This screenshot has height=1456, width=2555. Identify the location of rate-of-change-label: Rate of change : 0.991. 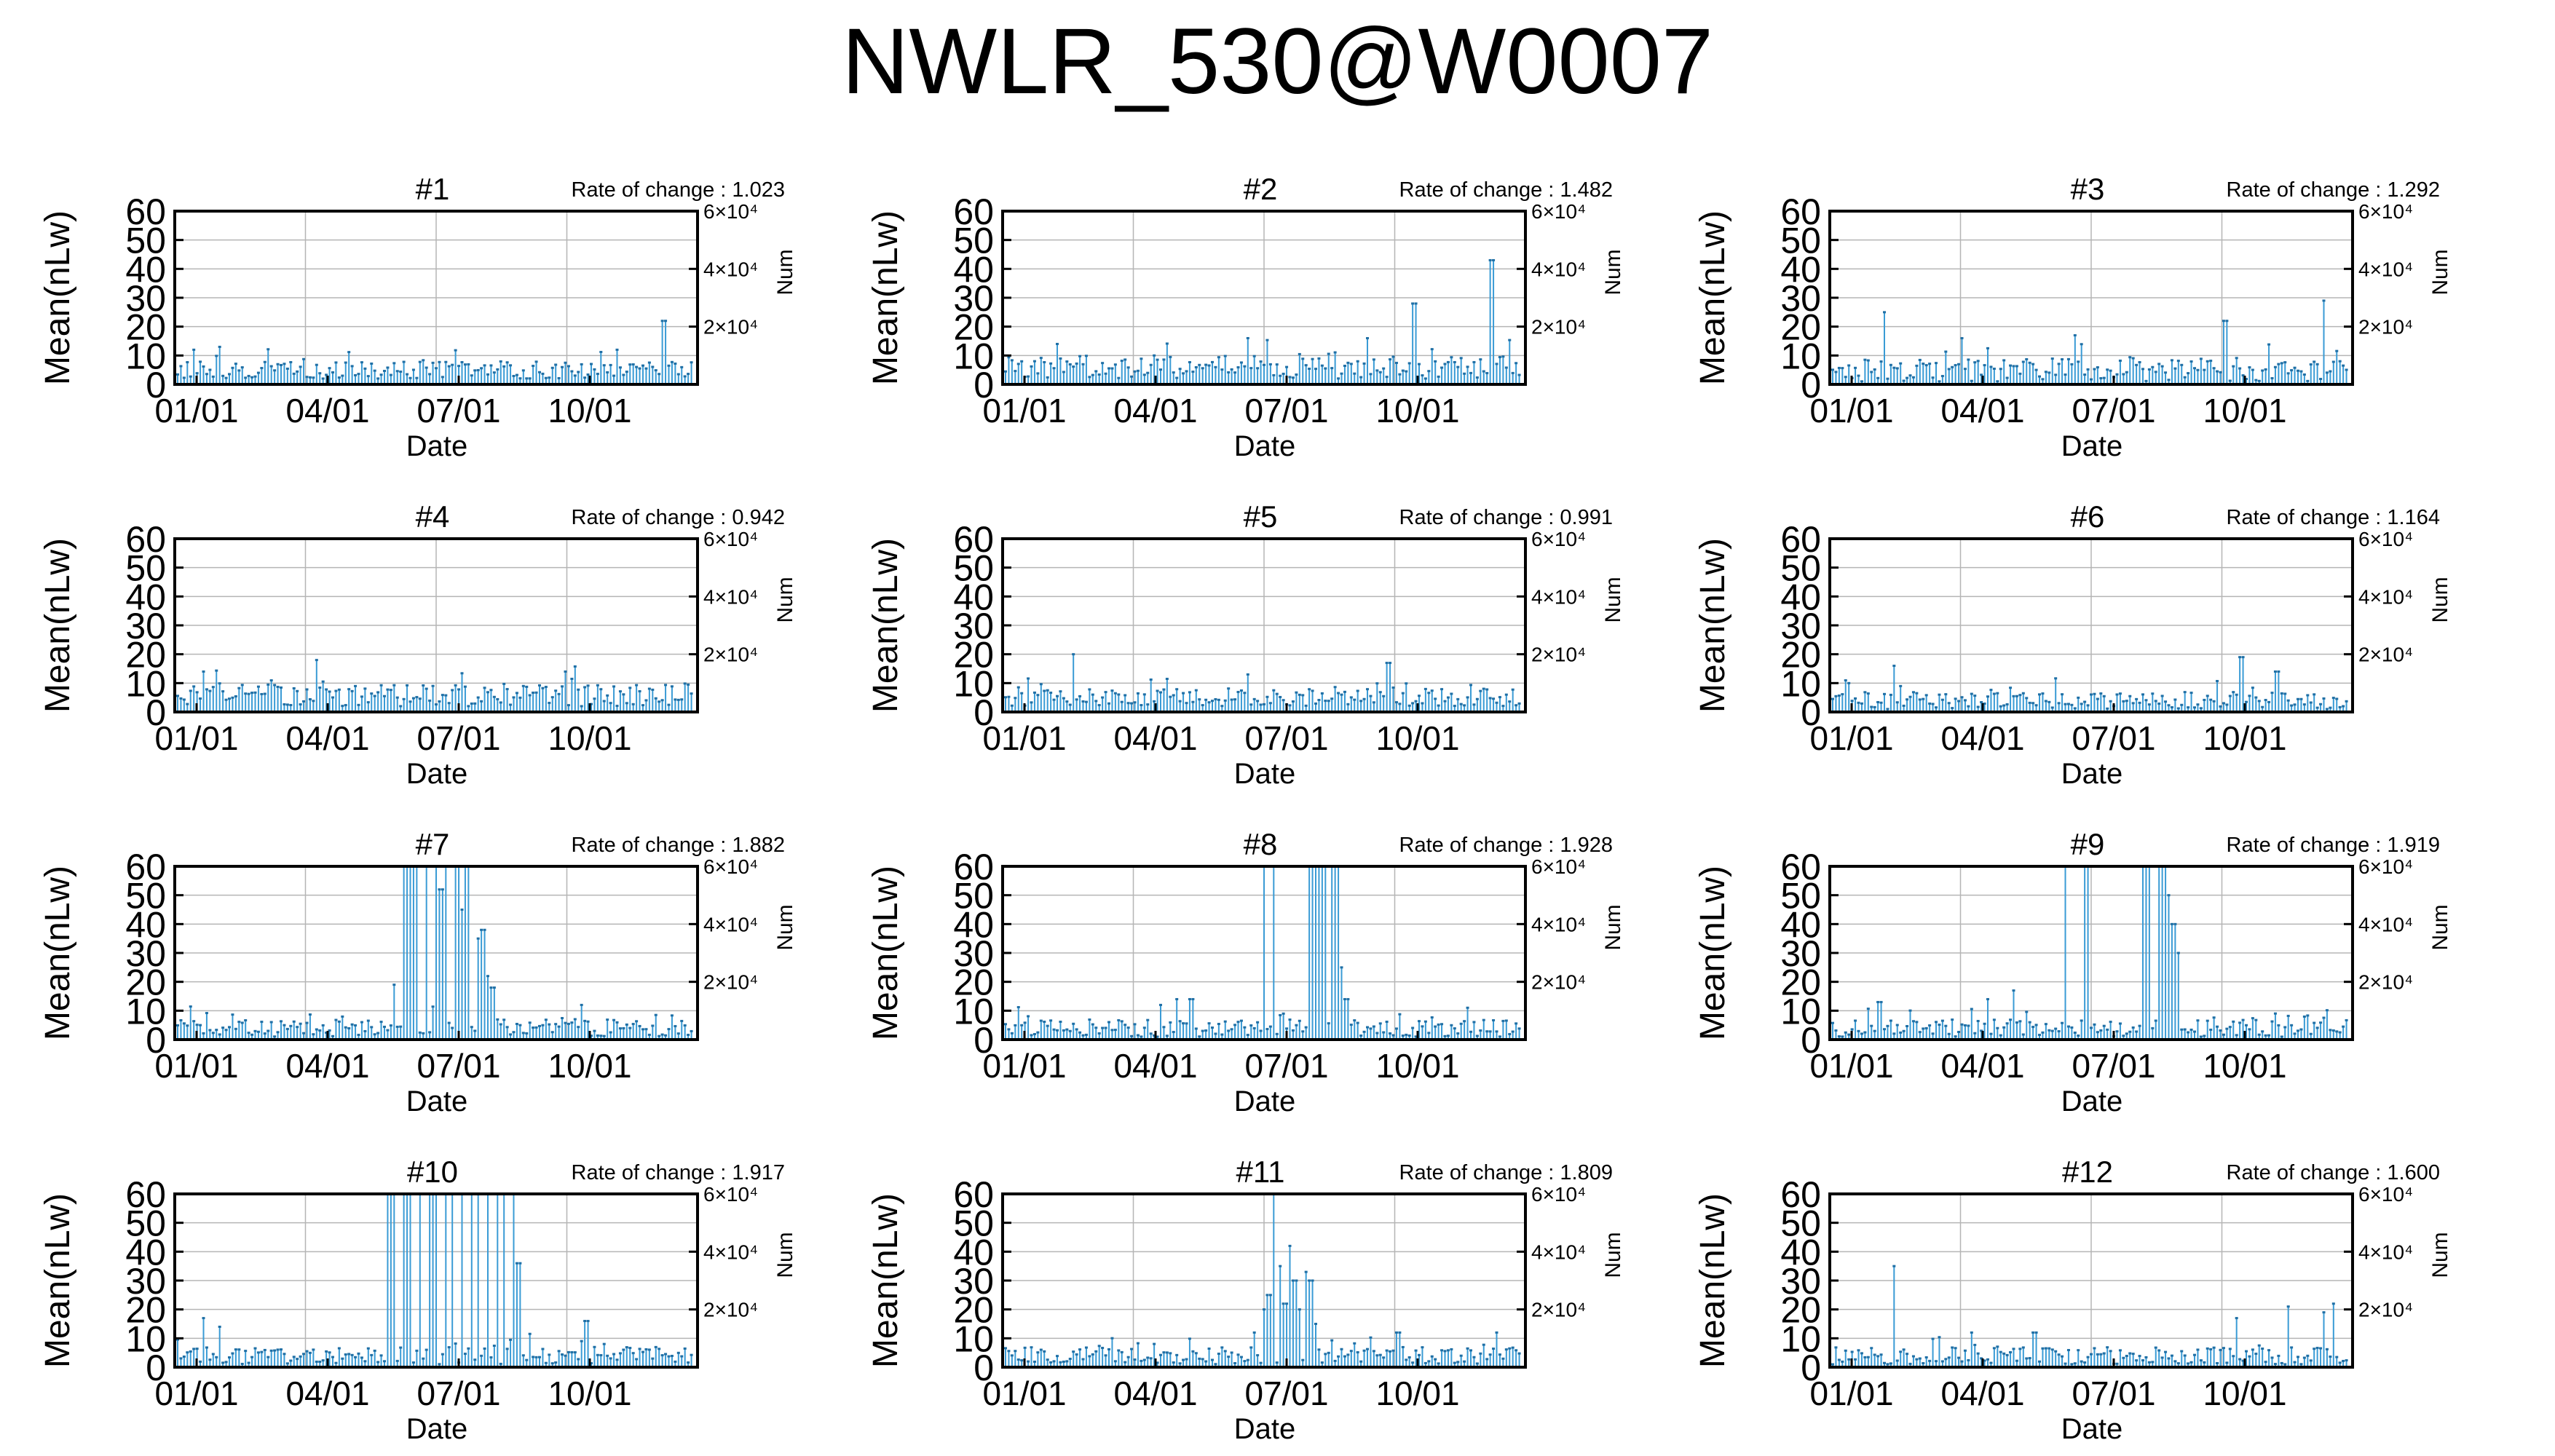
(1506, 517).